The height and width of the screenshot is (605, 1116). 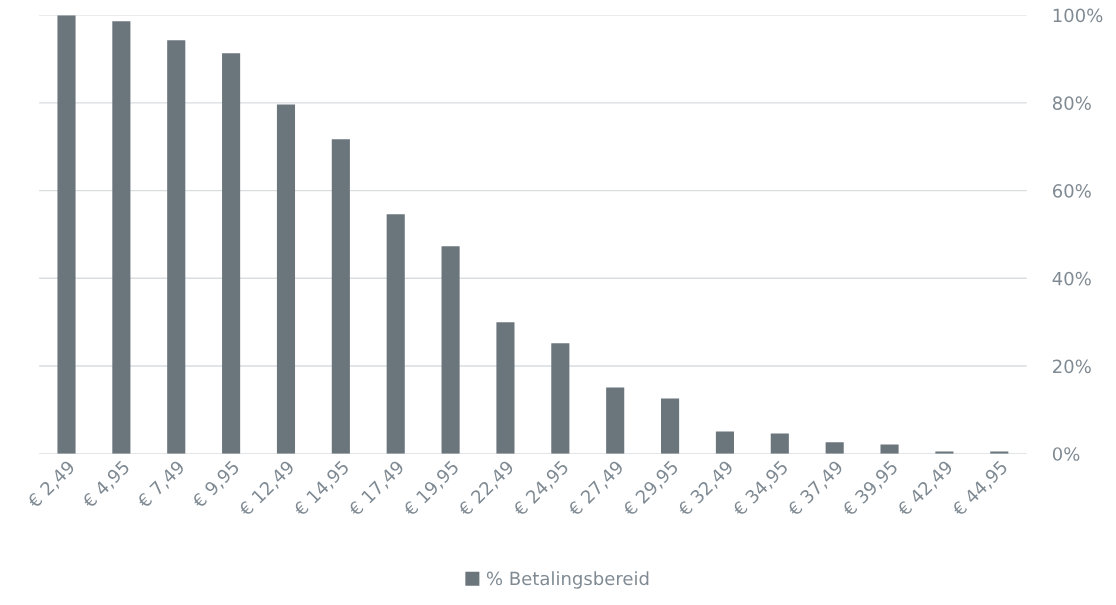 I want to click on legend-label: % Betalingsbereid, so click(x=567, y=580).